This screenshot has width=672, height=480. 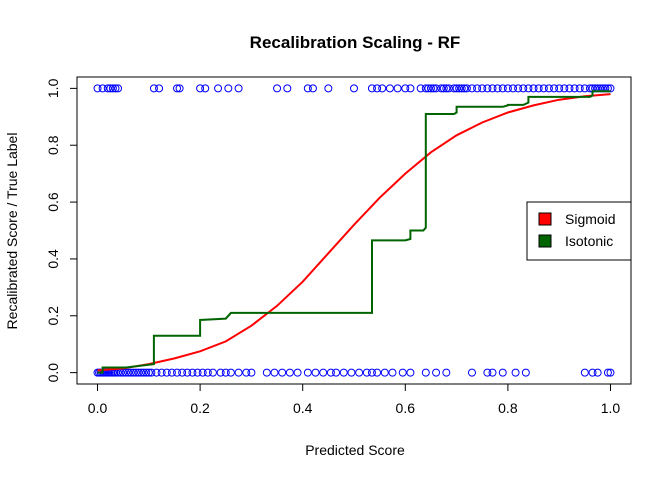 I want to click on x-tick-label: 0.6, so click(x=406, y=408).